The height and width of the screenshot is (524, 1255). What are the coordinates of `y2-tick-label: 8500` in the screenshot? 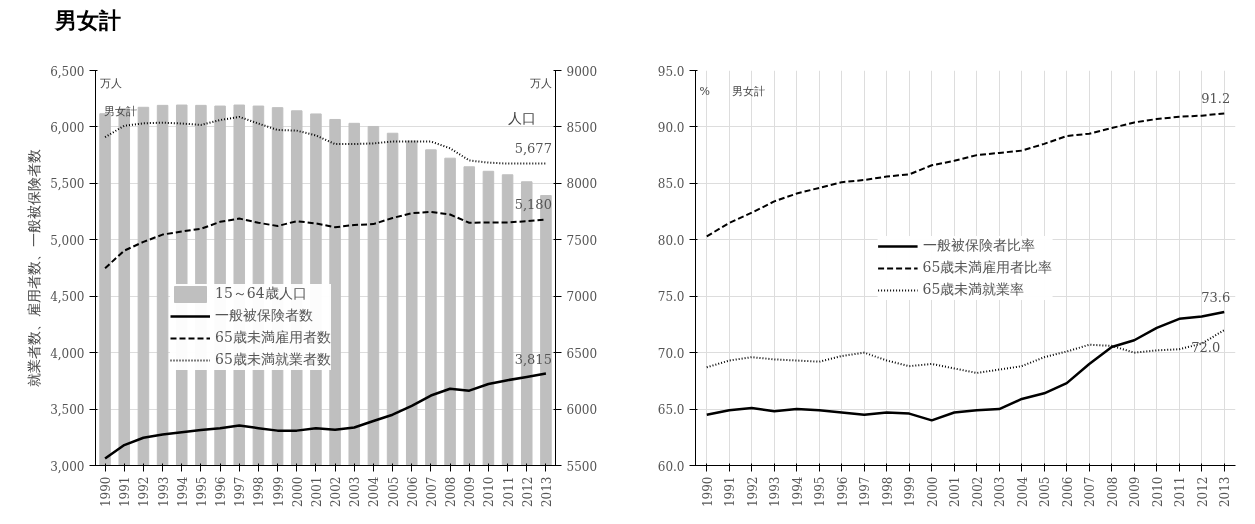 It's located at (582, 127).